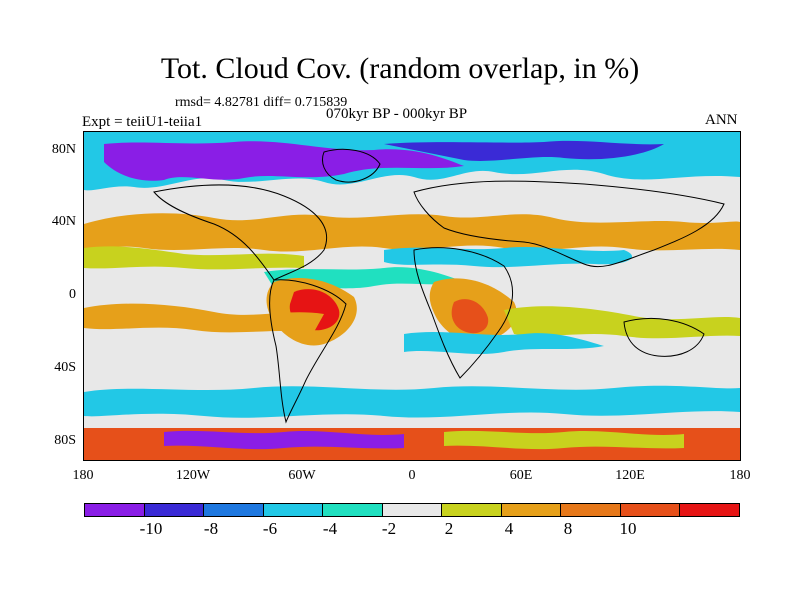 The image size is (800, 600). Describe the element at coordinates (524, 150) in the screenshot. I see `arctic-blue` at that location.